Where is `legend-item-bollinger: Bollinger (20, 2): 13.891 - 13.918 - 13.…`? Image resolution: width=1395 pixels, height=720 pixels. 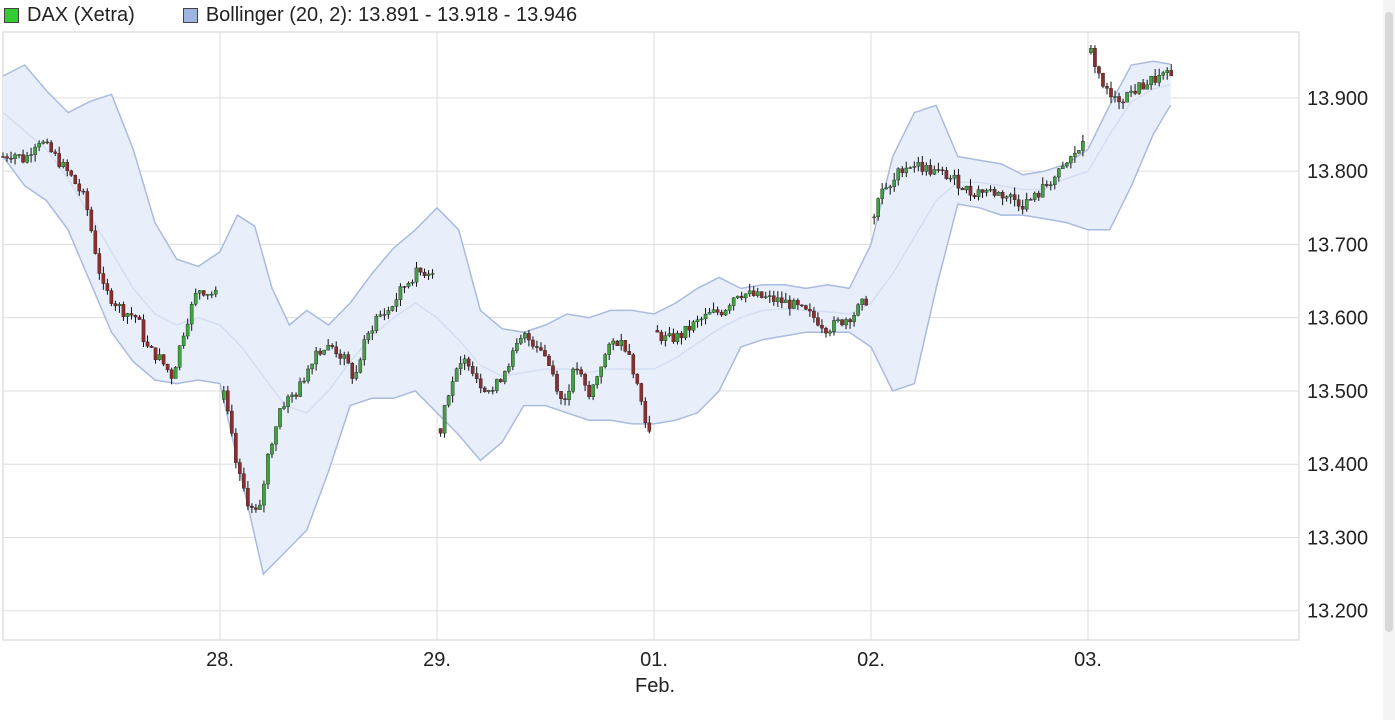
legend-item-bollinger: Bollinger (20, 2): 13.891 - 13.918 - 13.… is located at coordinates (379, 15).